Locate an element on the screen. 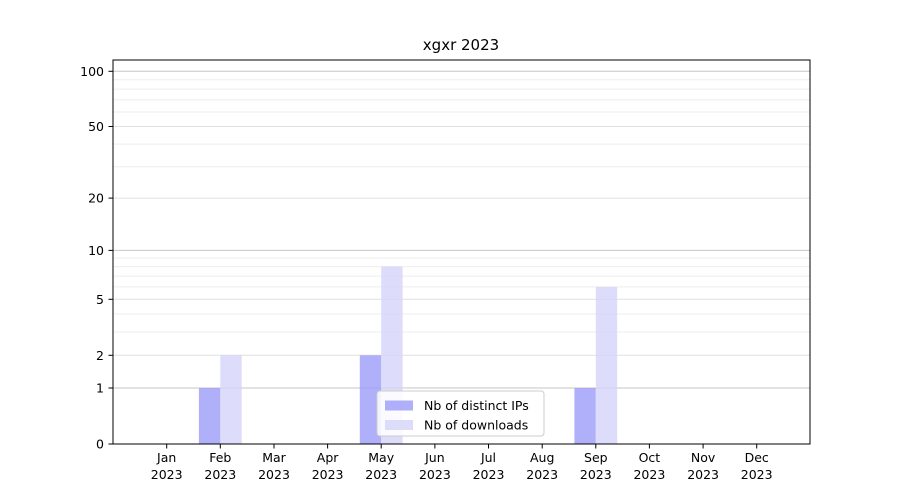 The height and width of the screenshot is (500, 900). x-tick-label-sep: Sep 2023 is located at coordinates (596, 466).